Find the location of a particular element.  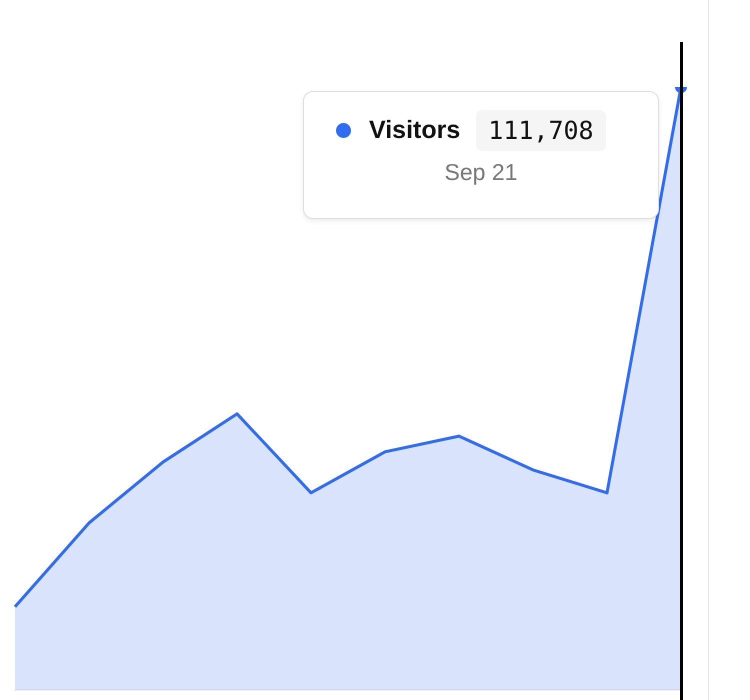

annotation: 111,708 is located at coordinates (541, 130).